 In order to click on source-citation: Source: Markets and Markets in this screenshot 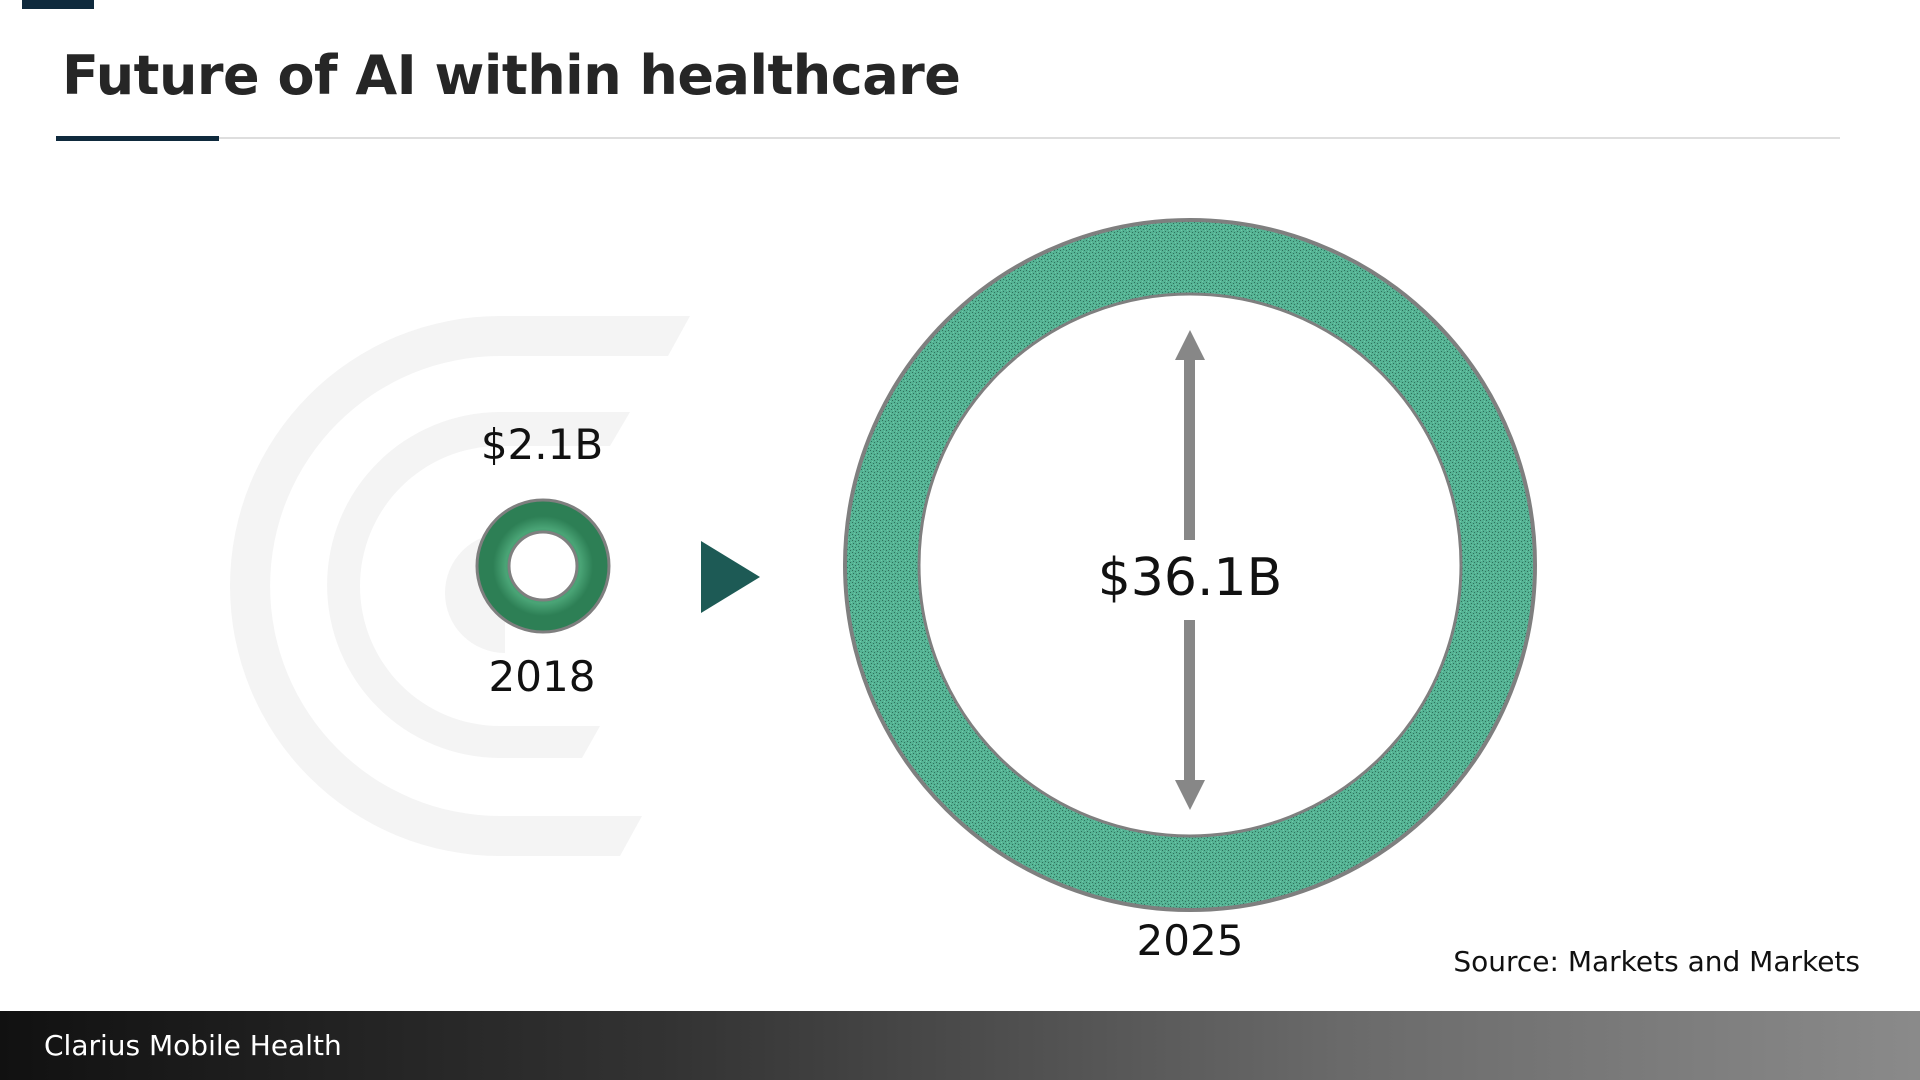, I will do `click(1656, 961)`.